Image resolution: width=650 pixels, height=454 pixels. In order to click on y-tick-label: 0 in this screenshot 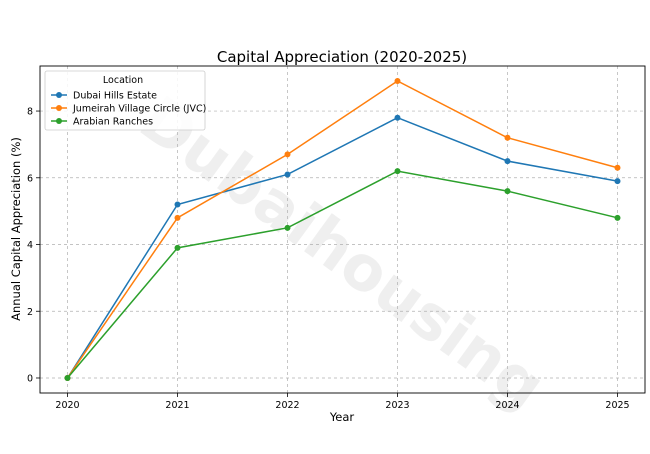, I will do `click(30, 378)`.